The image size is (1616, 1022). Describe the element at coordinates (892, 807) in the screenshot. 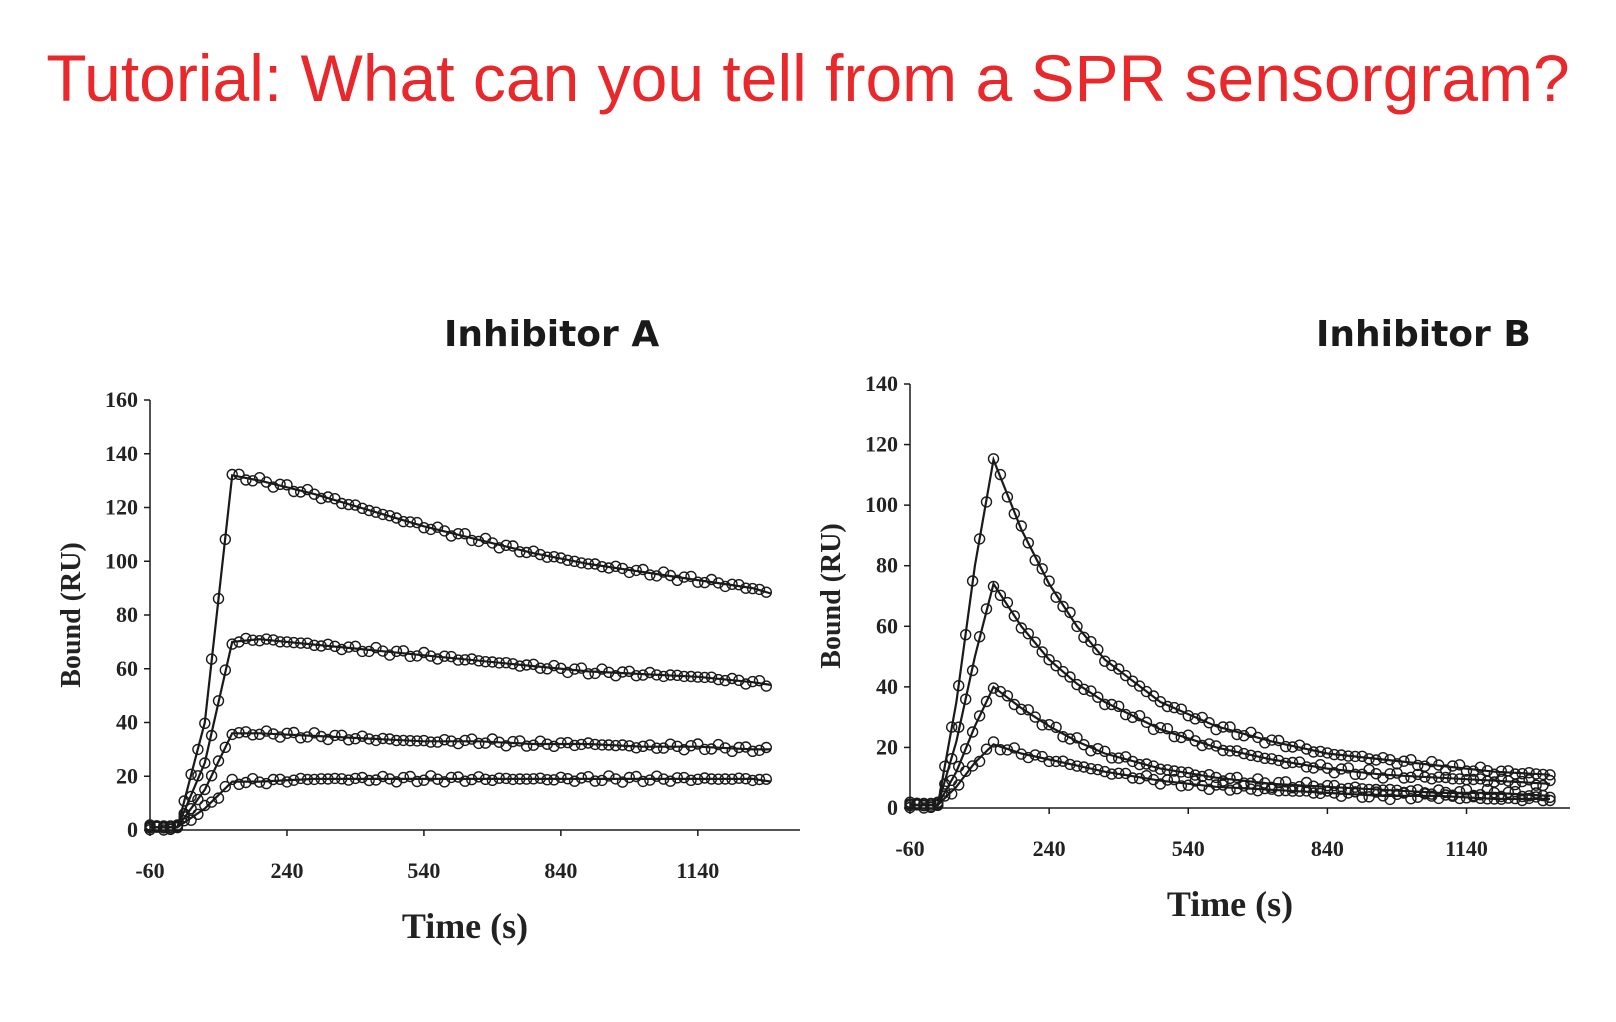

I see `y-tick-label: 0` at that location.